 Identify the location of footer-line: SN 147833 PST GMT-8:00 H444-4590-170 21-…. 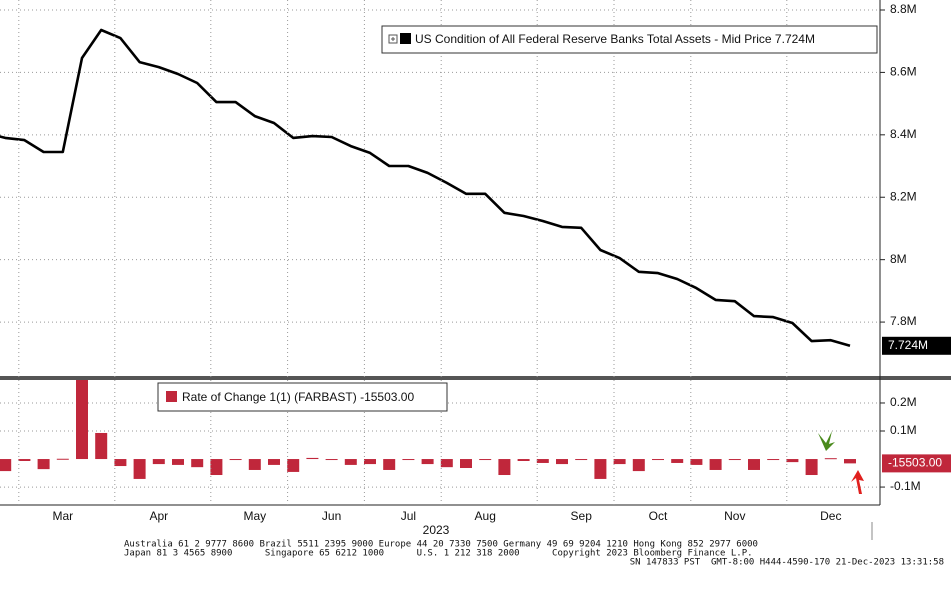
(787, 563).